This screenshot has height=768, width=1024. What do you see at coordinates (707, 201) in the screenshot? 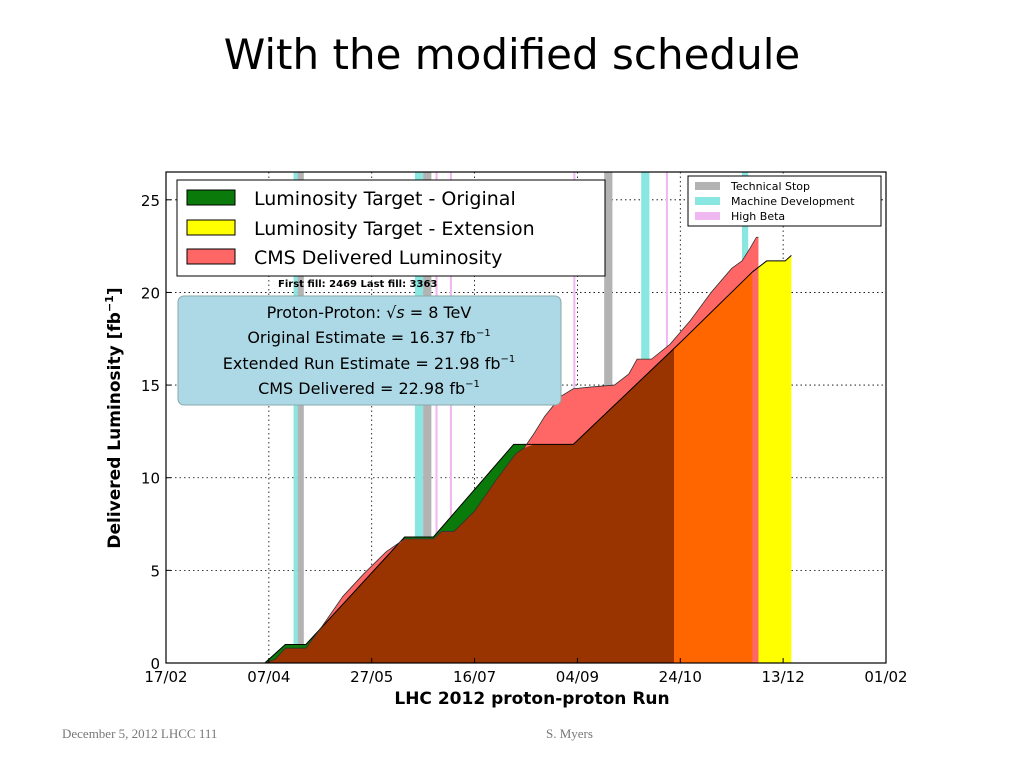
I see `legend-swatch-machine-development` at bounding box center [707, 201].